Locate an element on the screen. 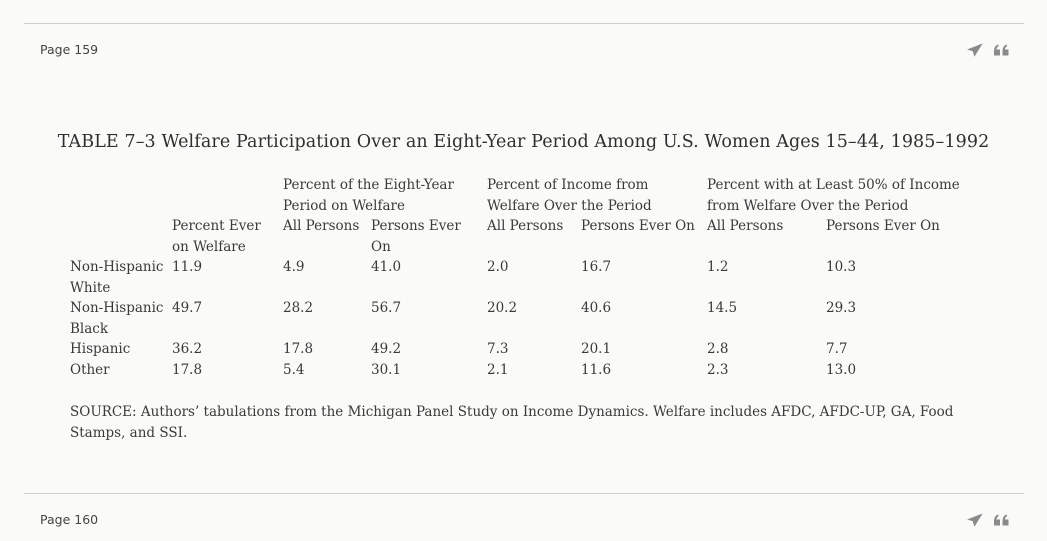 Image resolution: width=1047 pixels, height=541 pixels. column-header: Percent Ever on Welfare is located at coordinates (216, 236).